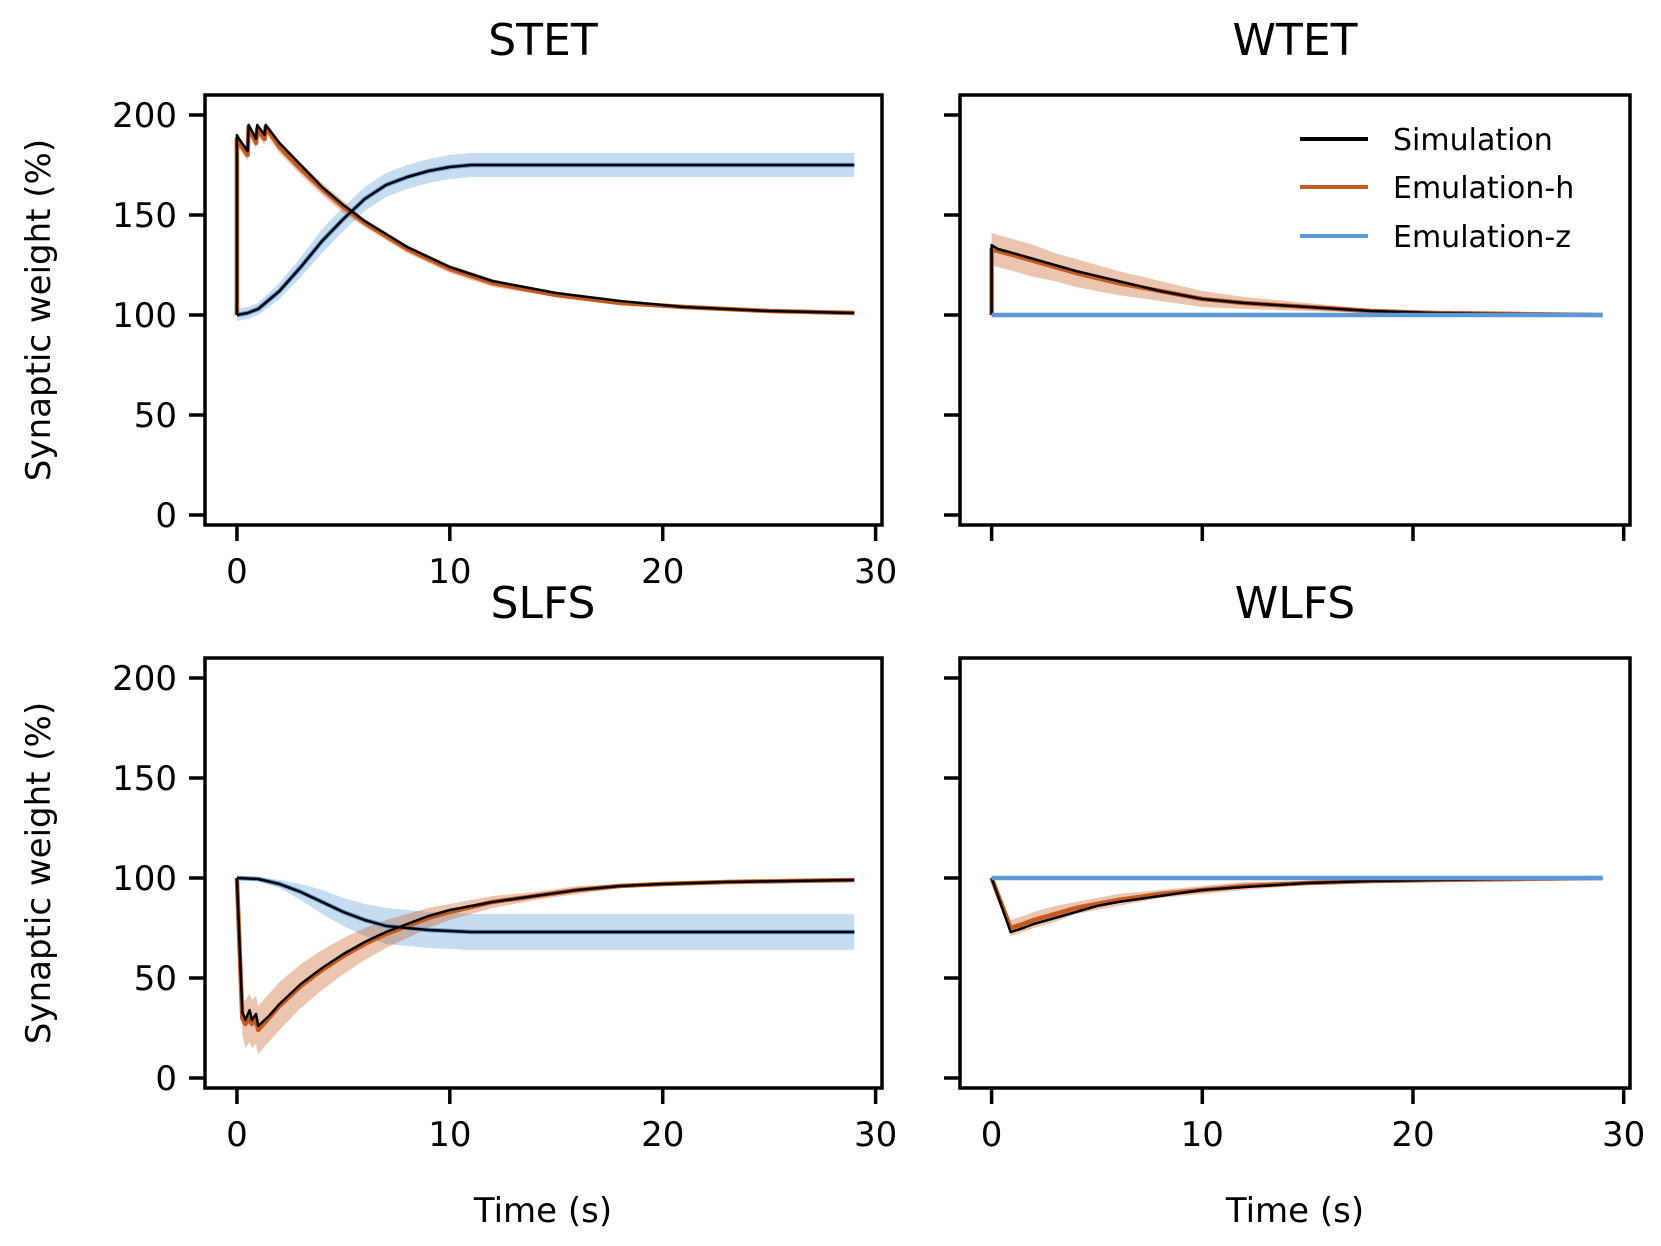 The width and height of the screenshot is (1661, 1246). What do you see at coordinates (1483, 188) in the screenshot?
I see `legend-label-emulation-h: Emulation-h` at bounding box center [1483, 188].